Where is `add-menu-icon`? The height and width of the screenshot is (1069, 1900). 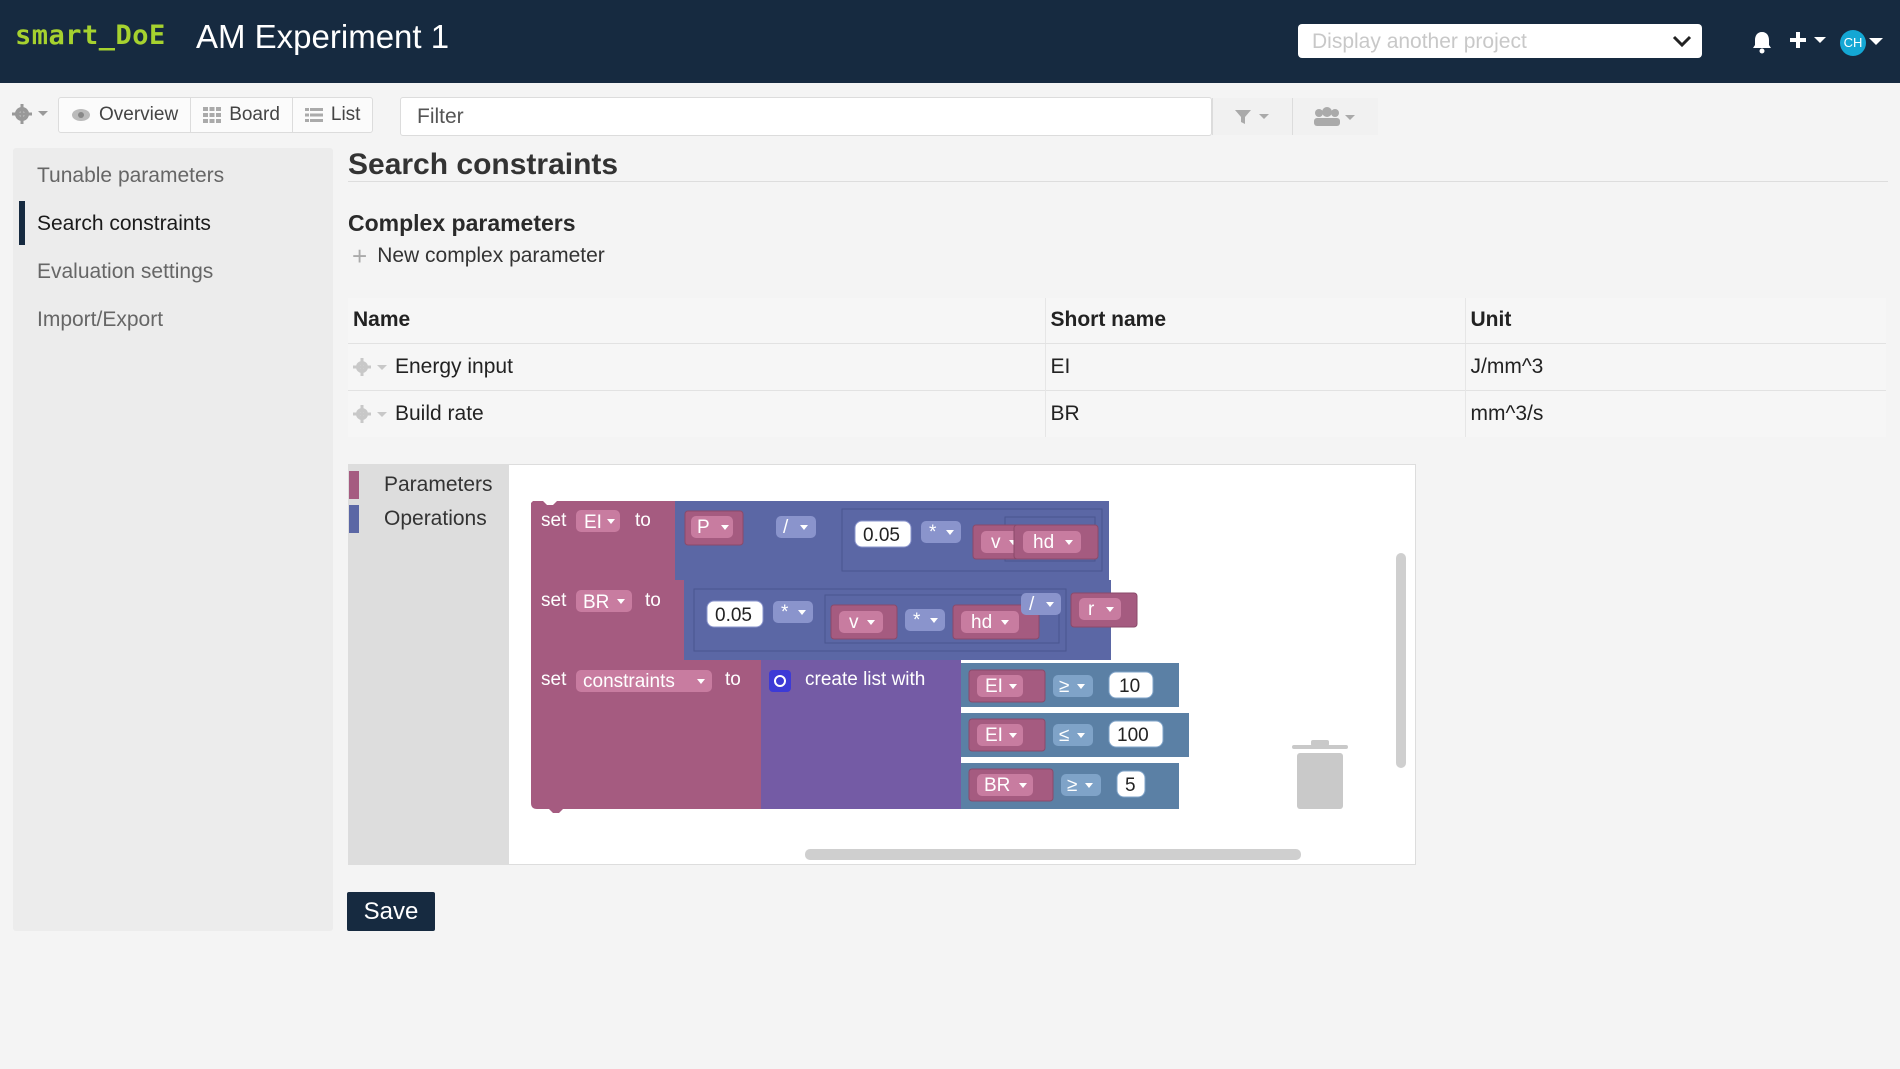 add-menu-icon is located at coordinates (1810, 41).